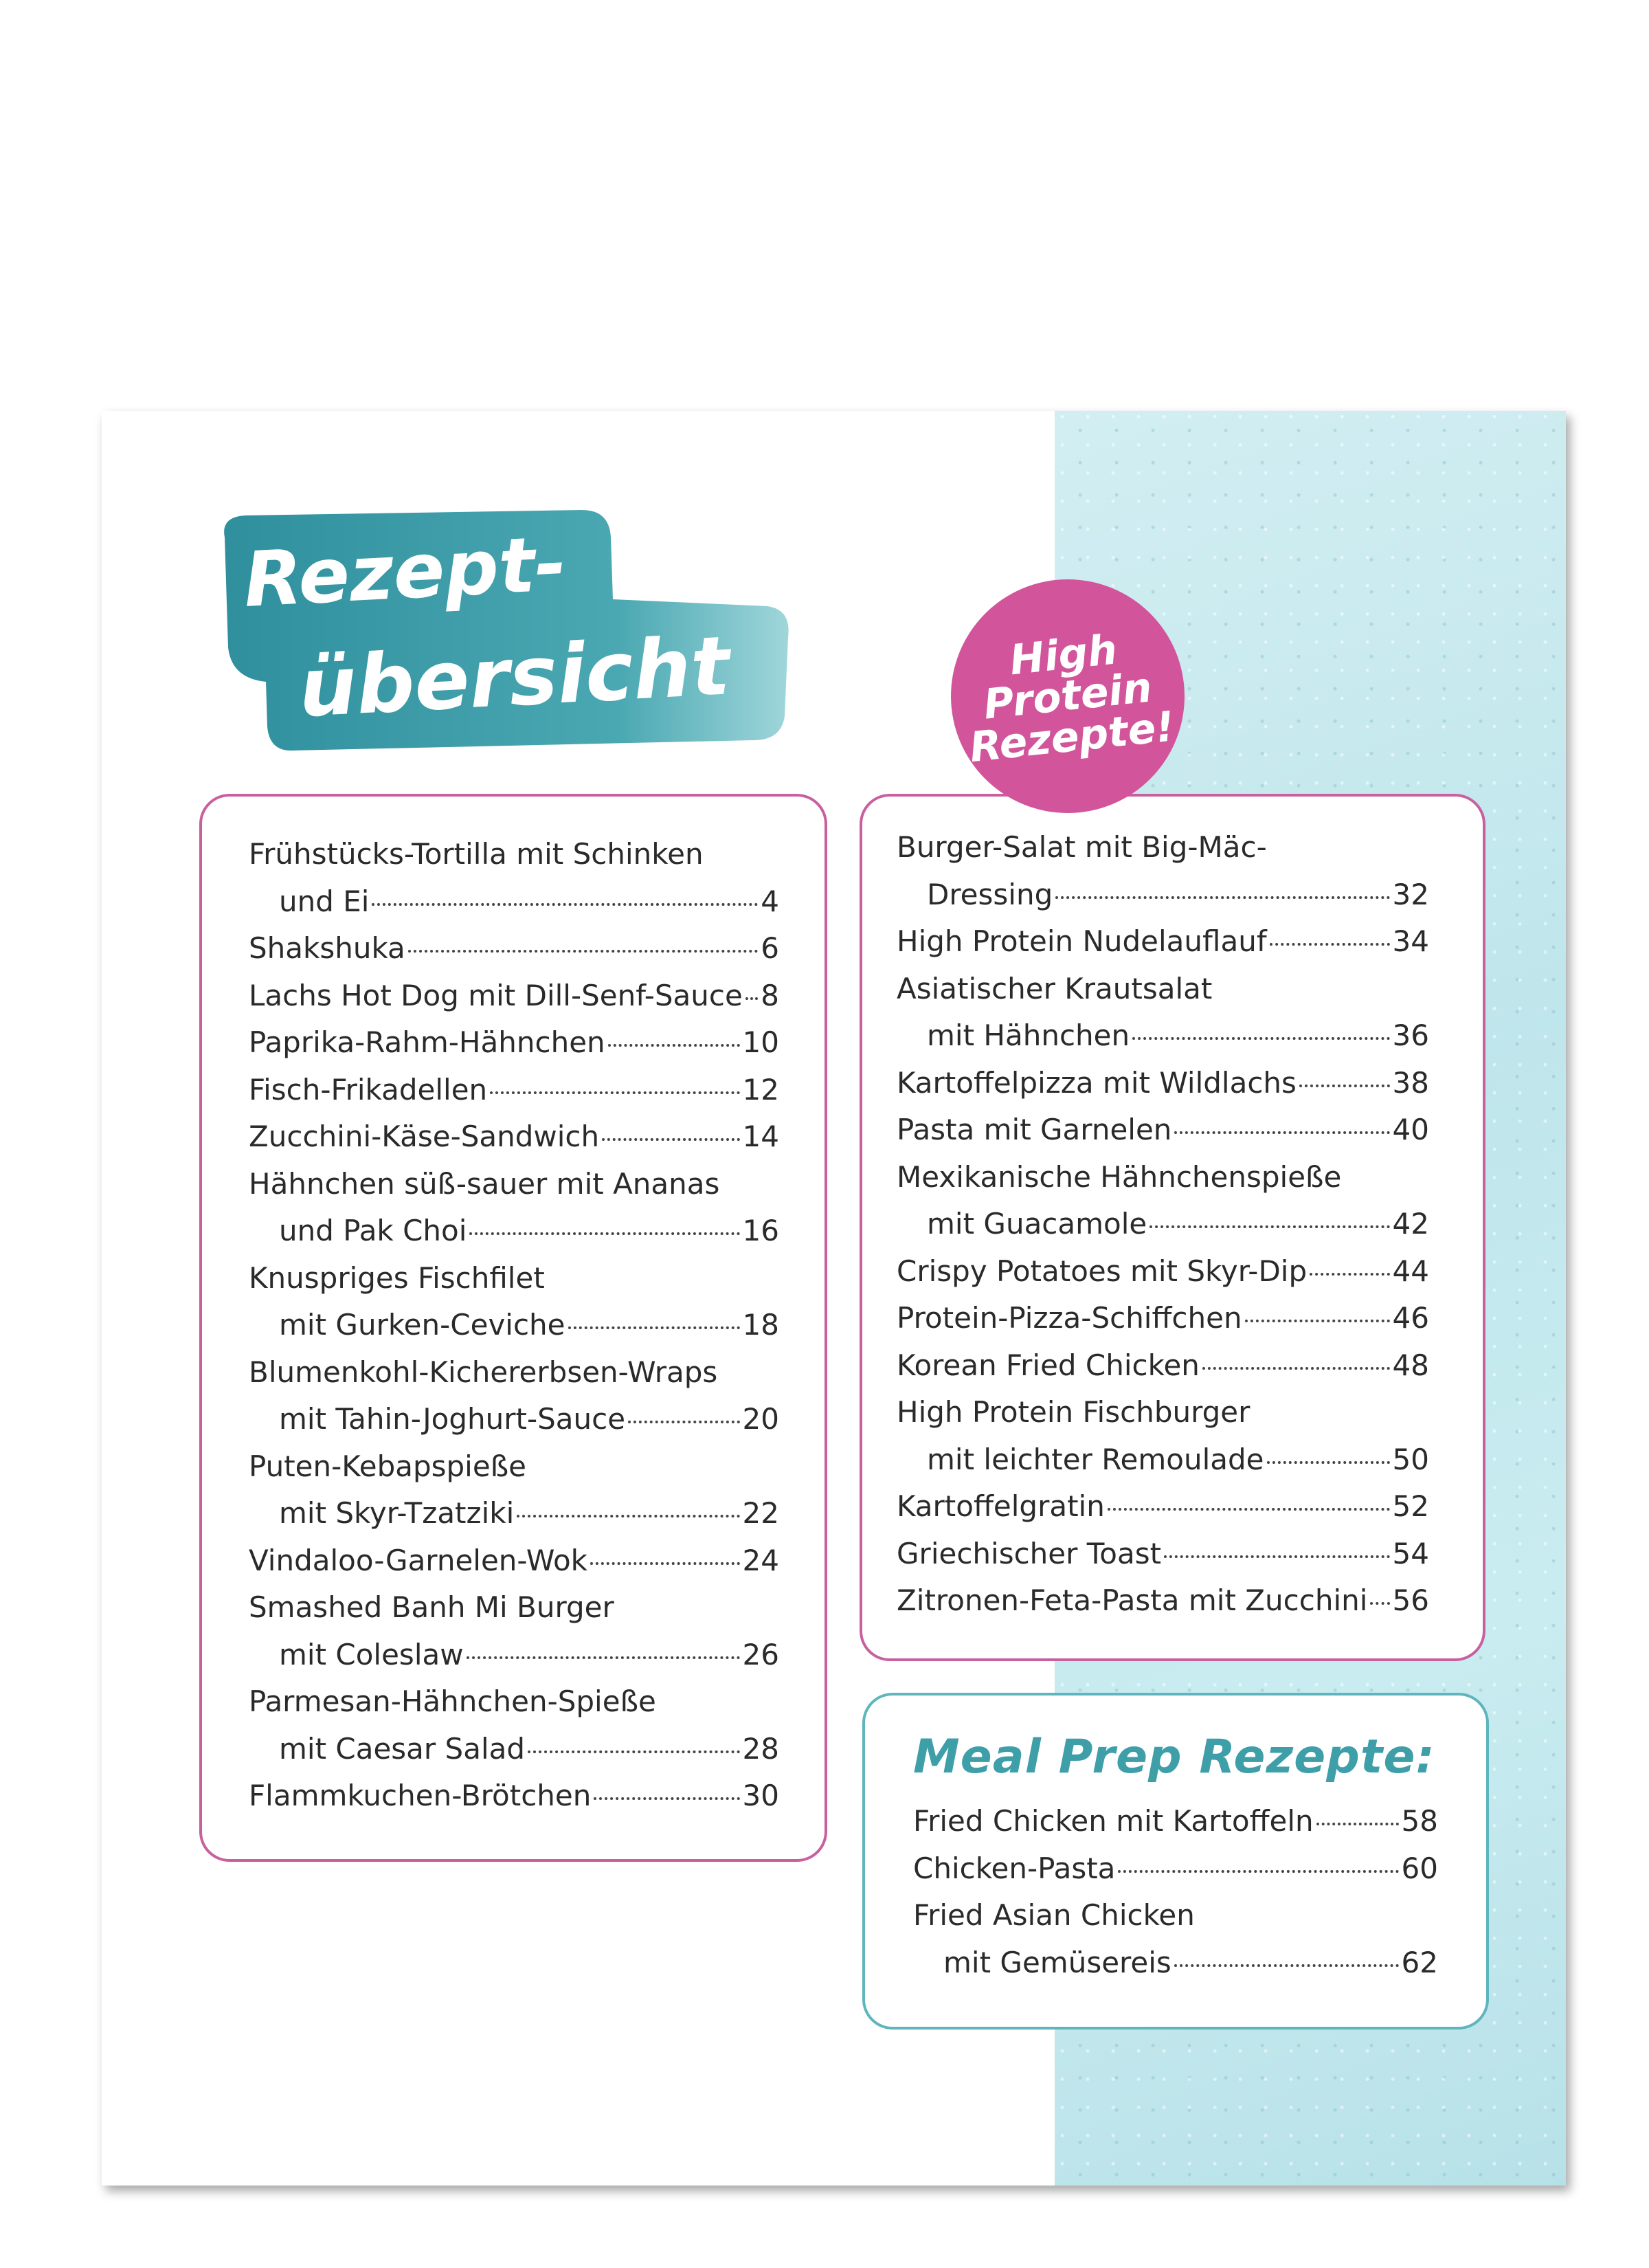 This screenshot has width=1649, height=2268. Describe the element at coordinates (1132, 1600) in the screenshot. I see `entry-title: Zitronen-Feta-Pasta mit Zucchini` at that location.